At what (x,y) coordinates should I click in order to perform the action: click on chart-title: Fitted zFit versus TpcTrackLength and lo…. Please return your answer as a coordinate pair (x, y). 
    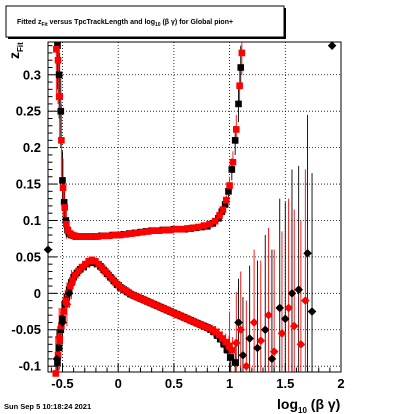
    Looking at the image, I should click on (125, 23).